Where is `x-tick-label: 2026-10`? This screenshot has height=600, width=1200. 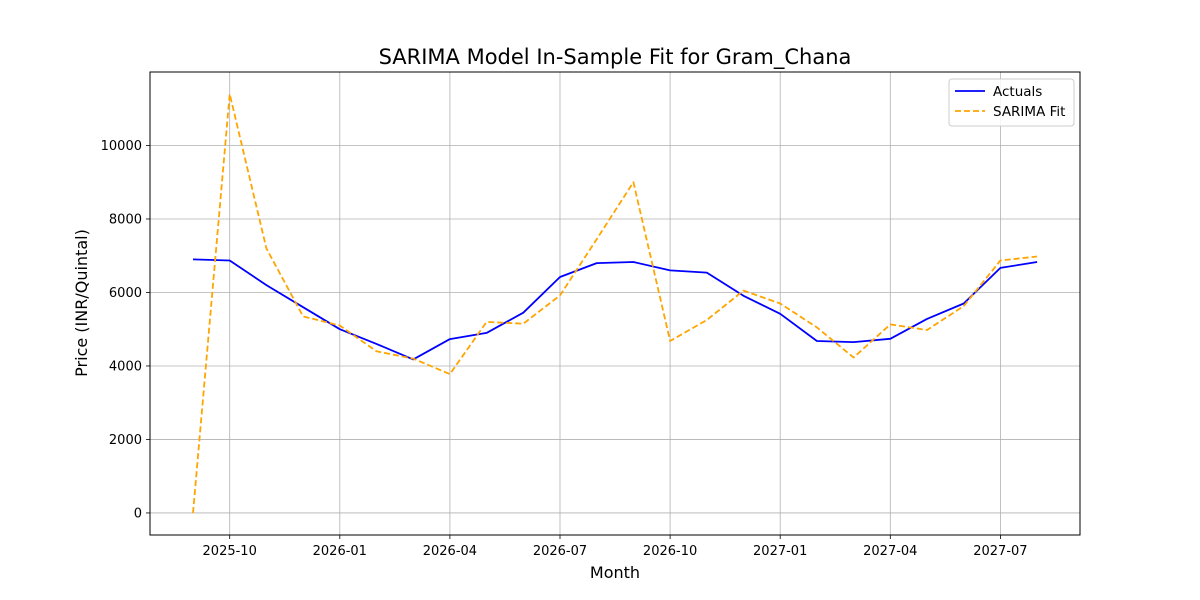 x-tick-label: 2026-10 is located at coordinates (670, 551).